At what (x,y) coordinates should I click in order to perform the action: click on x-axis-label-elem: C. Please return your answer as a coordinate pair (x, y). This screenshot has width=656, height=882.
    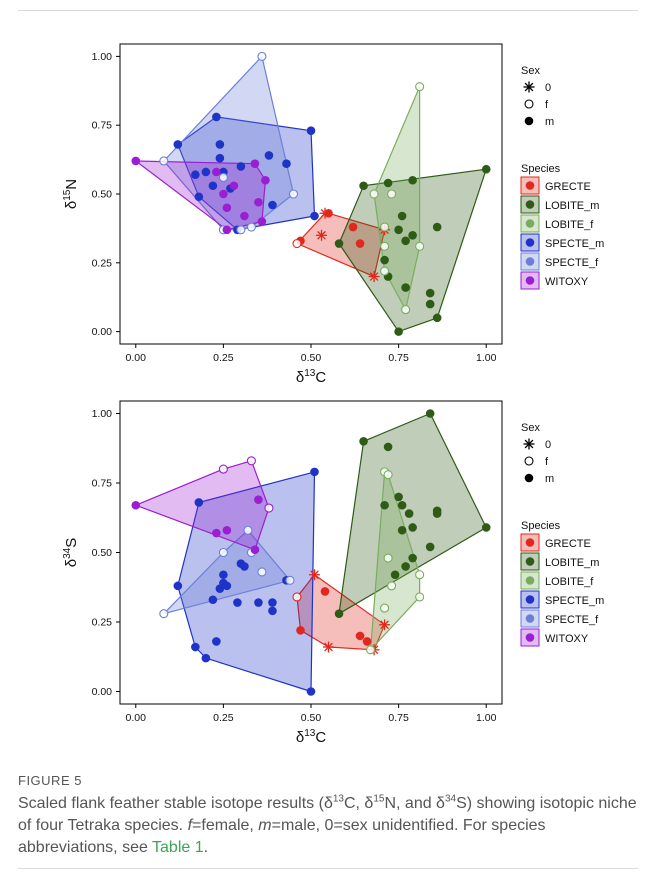
    Looking at the image, I should click on (320, 377).